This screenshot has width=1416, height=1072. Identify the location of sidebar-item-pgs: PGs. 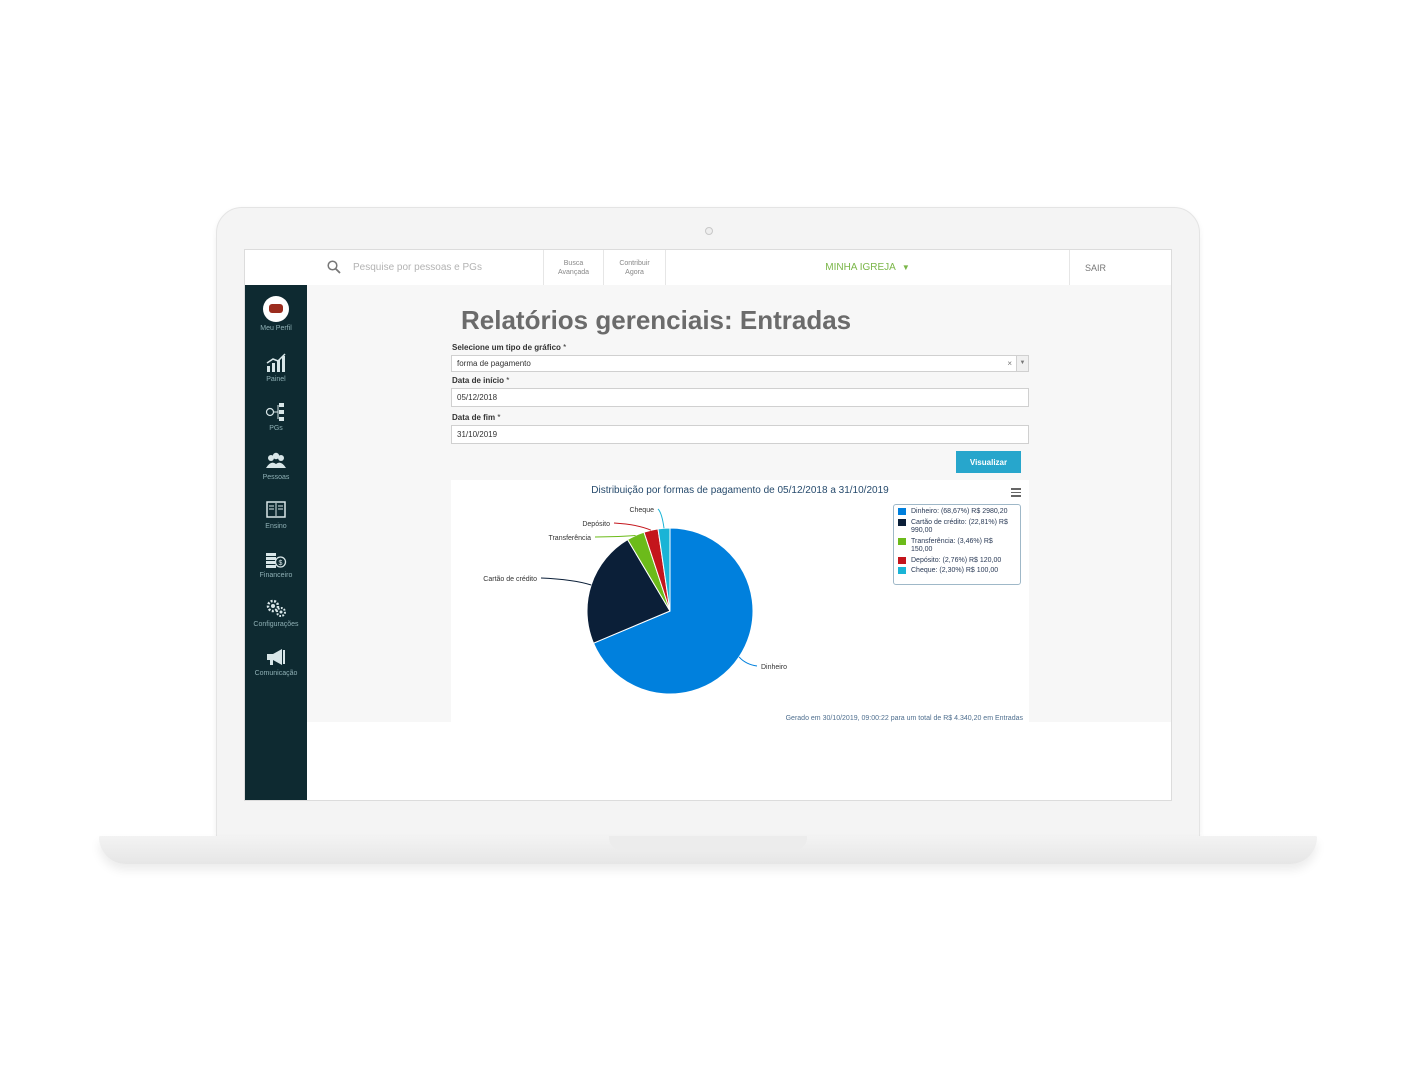
(276, 417).